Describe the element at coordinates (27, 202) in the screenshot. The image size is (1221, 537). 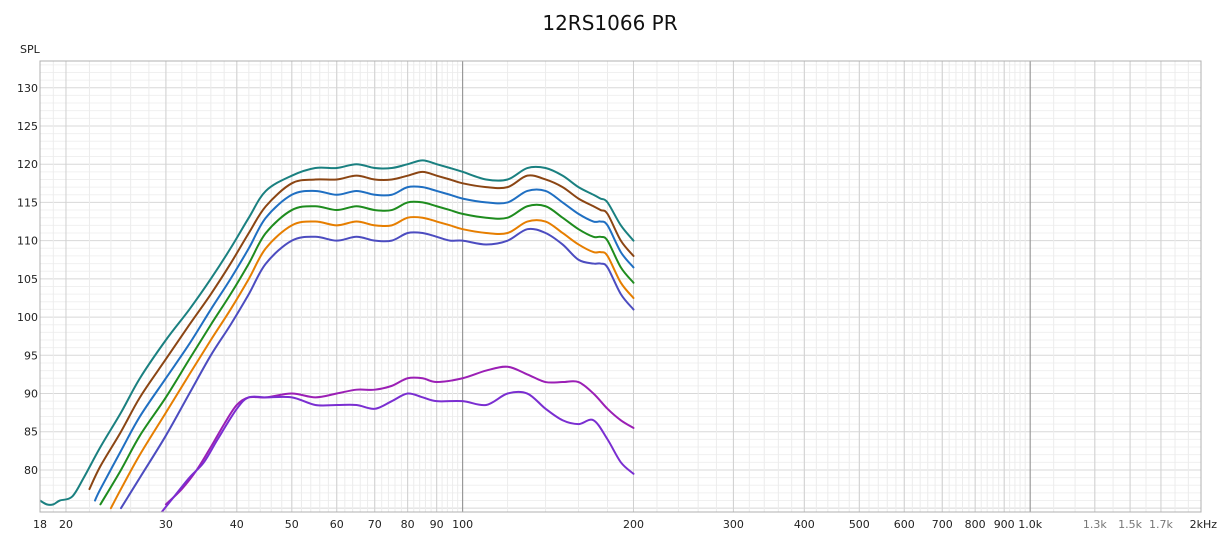
I see `y-tick-label: 115` at that location.